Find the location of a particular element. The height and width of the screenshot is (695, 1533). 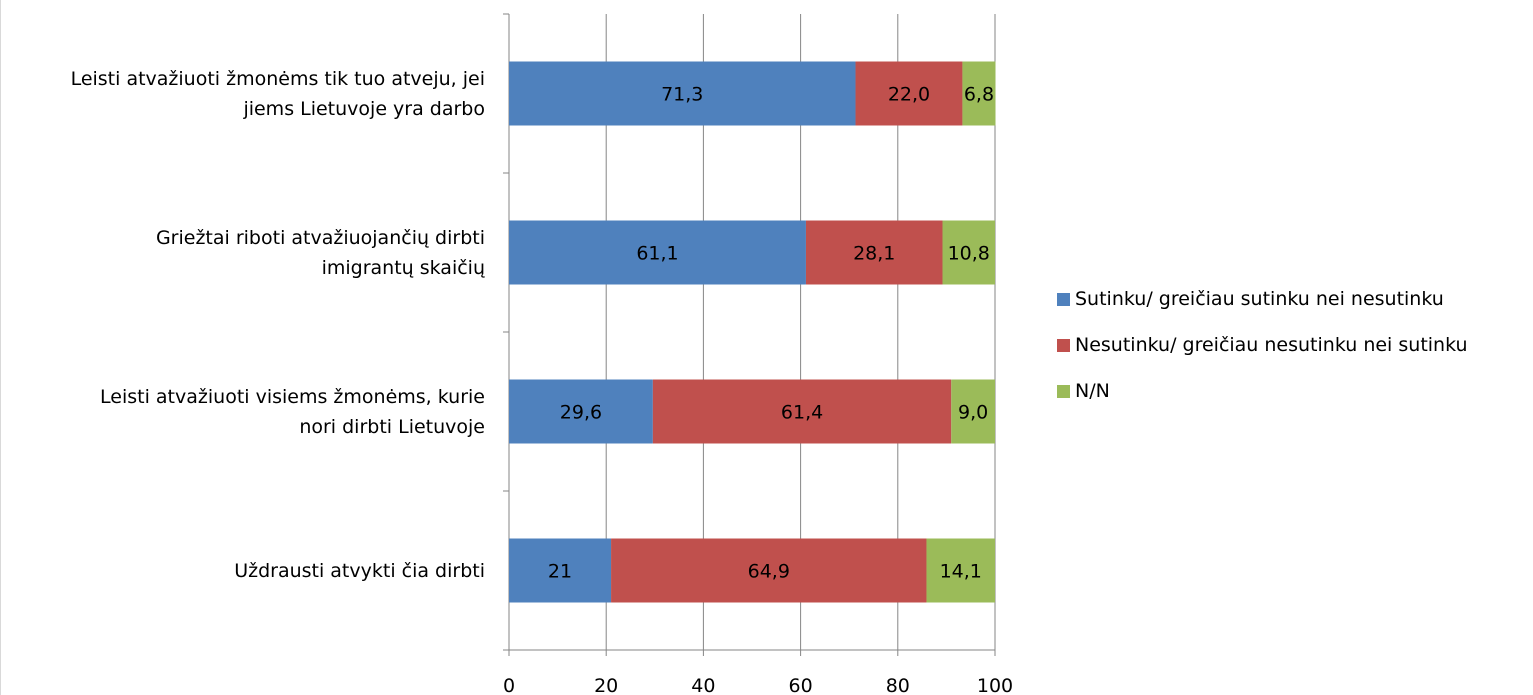

data-label-nn-1: 6,8 is located at coordinates (979, 95).